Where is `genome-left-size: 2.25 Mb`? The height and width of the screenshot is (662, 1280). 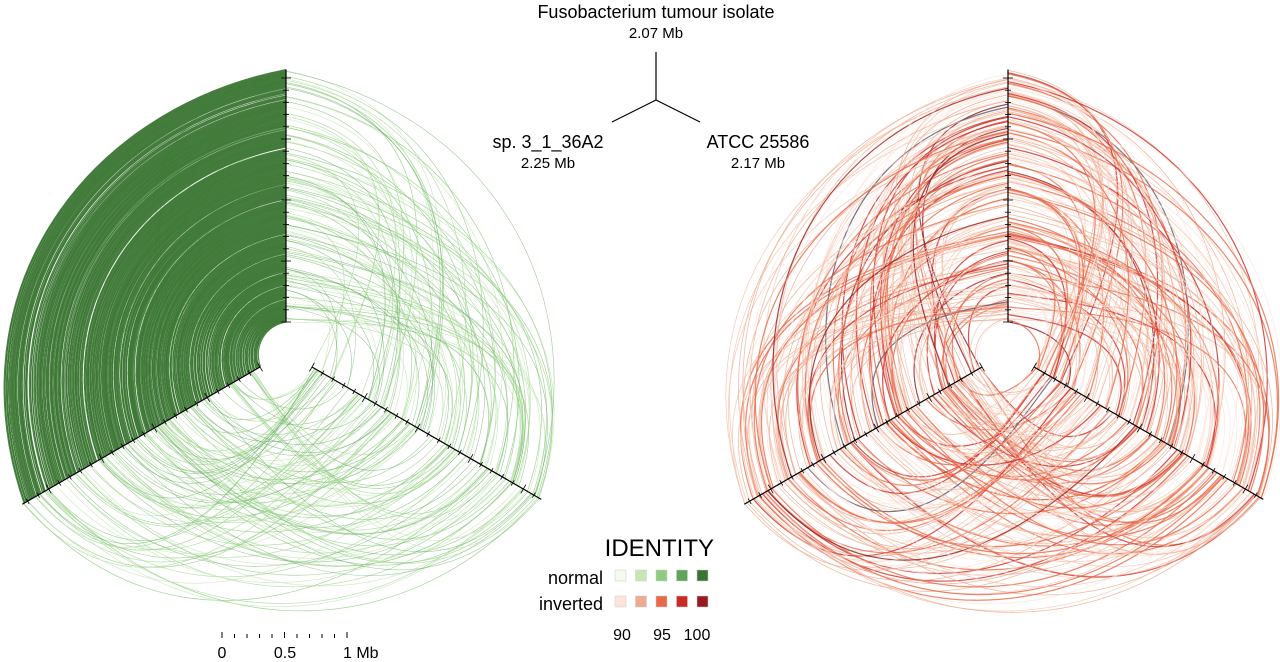 genome-left-size: 2.25 Mb is located at coordinates (548, 163).